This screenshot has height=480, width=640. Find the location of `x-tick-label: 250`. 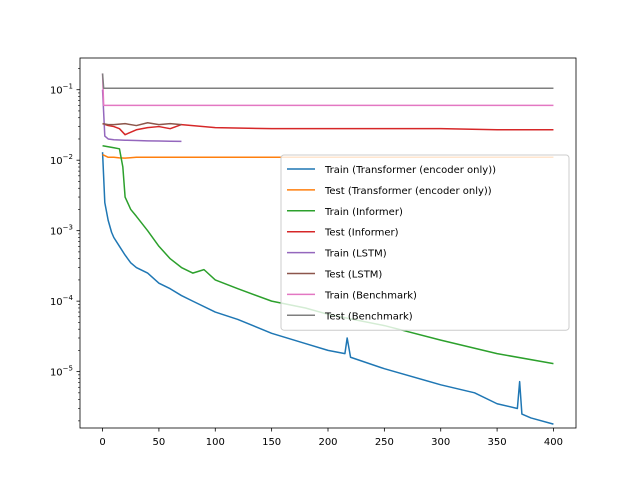

x-tick-label: 250 is located at coordinates (384, 442).